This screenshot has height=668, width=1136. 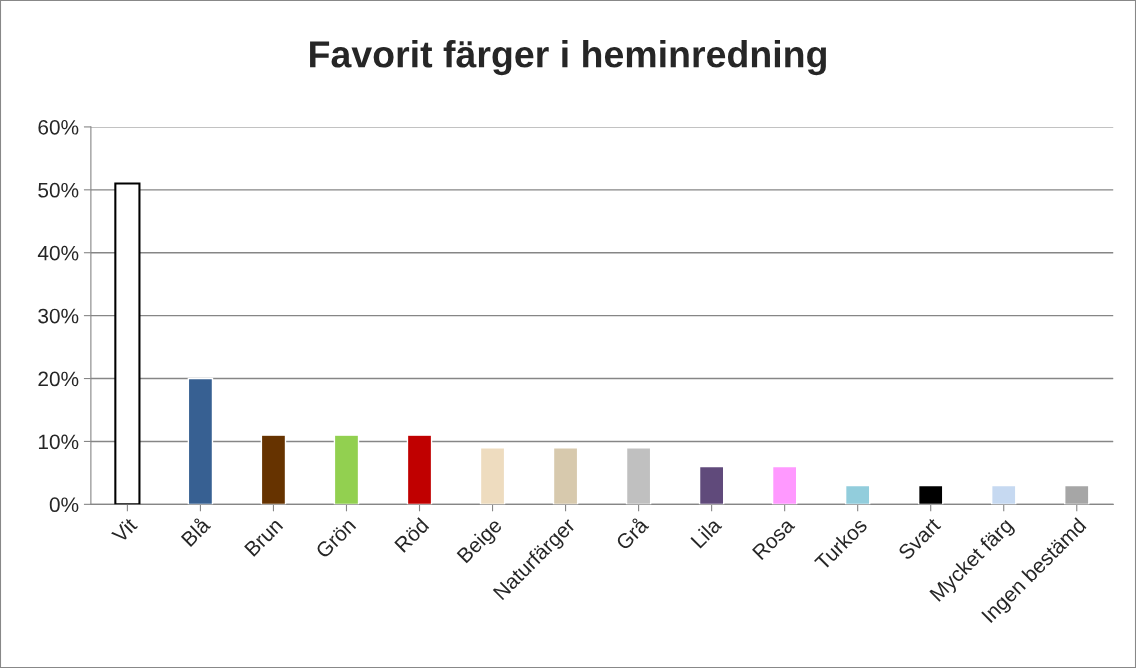 What do you see at coordinates (631, 532) in the screenshot?
I see `x-tick-label: Grå` at bounding box center [631, 532].